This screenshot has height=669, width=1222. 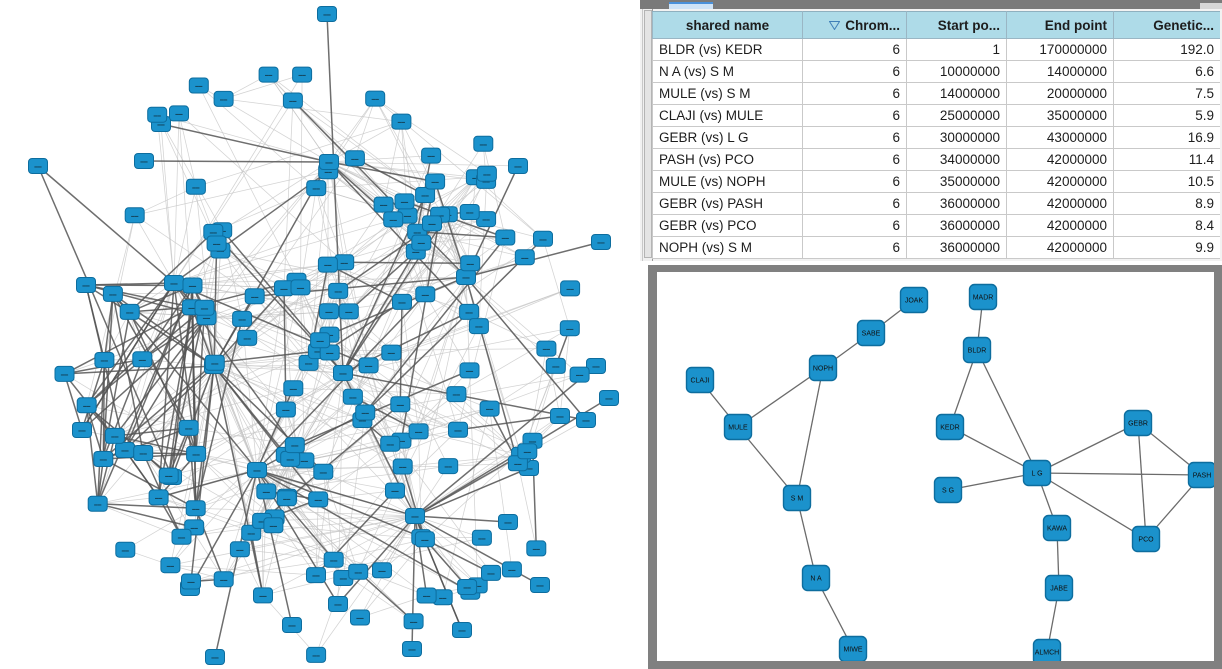 I want to click on column-header-shared-name: shared name, so click(x=727, y=25).